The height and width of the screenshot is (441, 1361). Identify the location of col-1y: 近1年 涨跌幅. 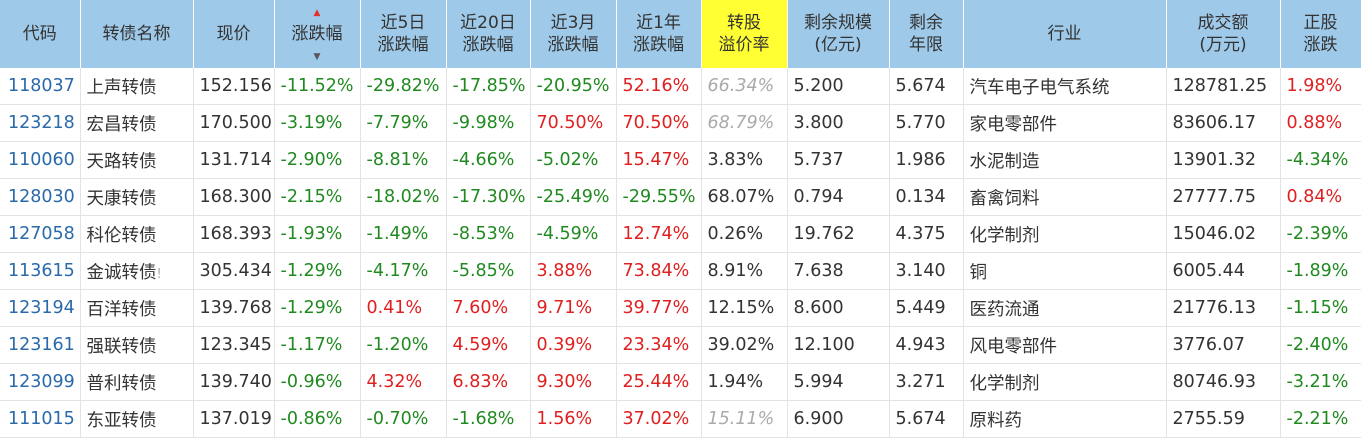
(659, 34).